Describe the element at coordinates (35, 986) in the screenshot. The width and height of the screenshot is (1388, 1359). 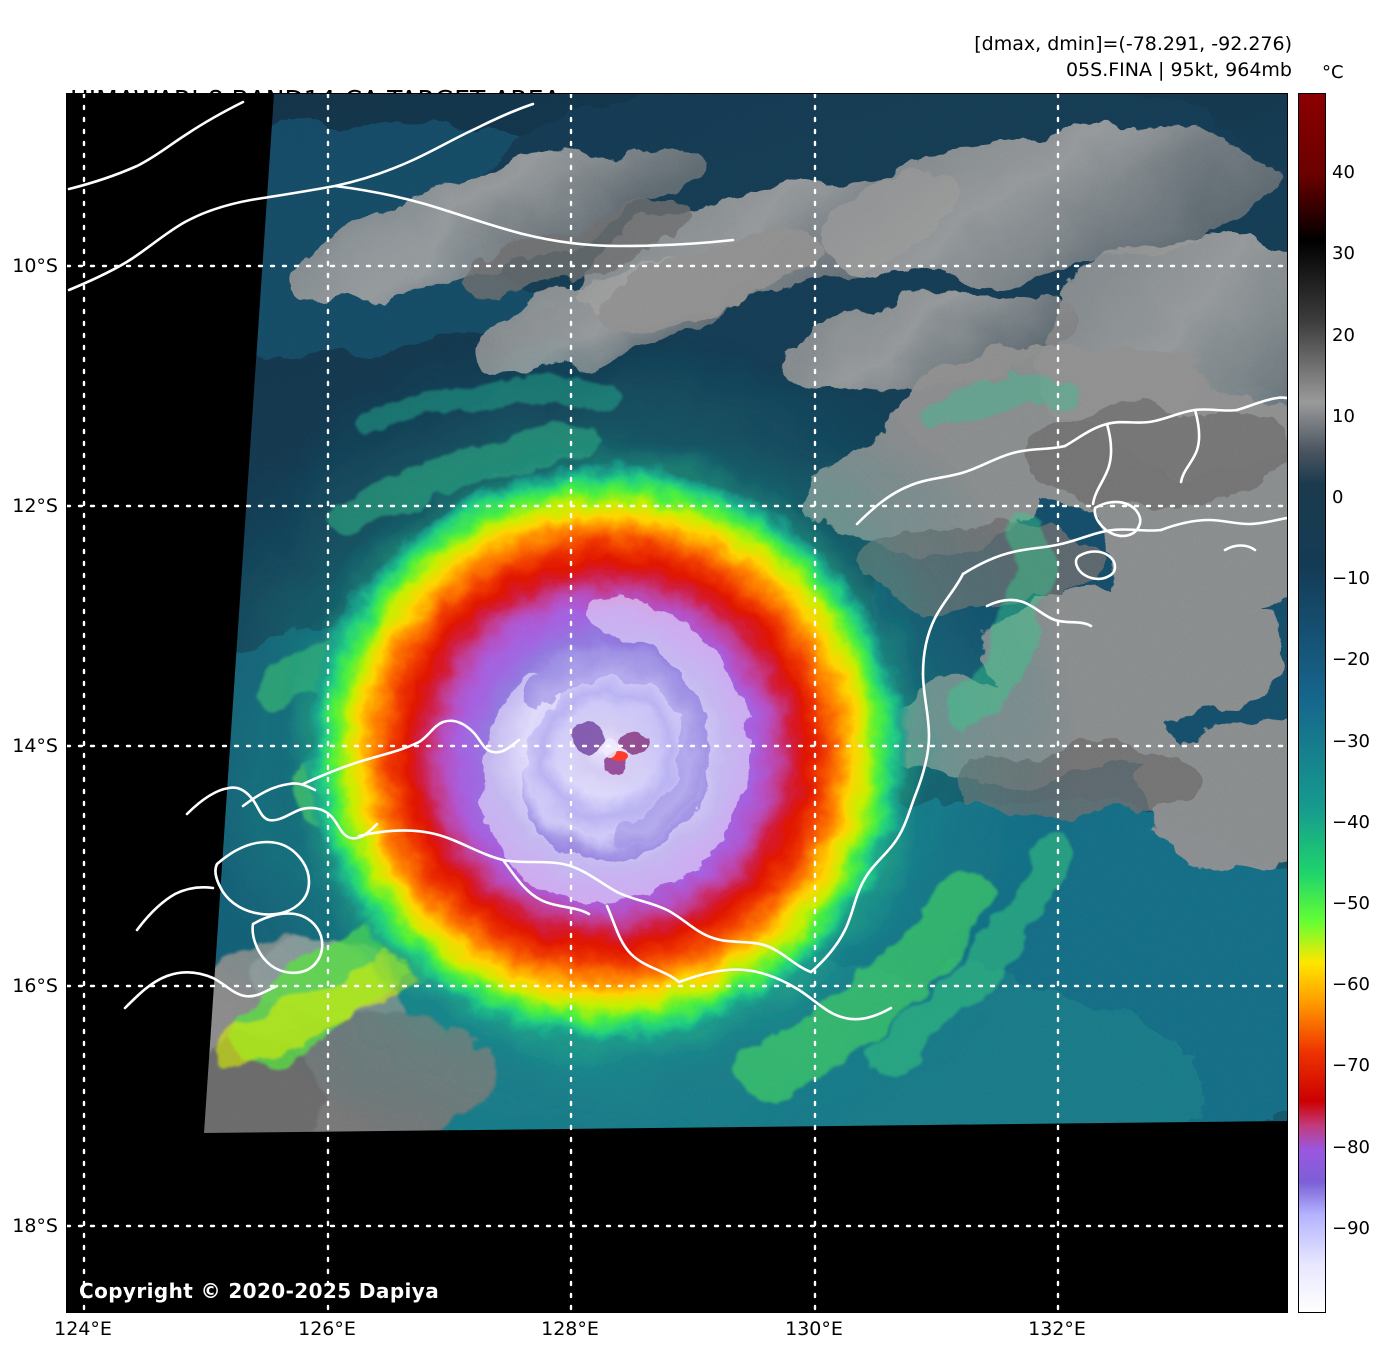
I see `y-tick-16S: 16°S` at that location.